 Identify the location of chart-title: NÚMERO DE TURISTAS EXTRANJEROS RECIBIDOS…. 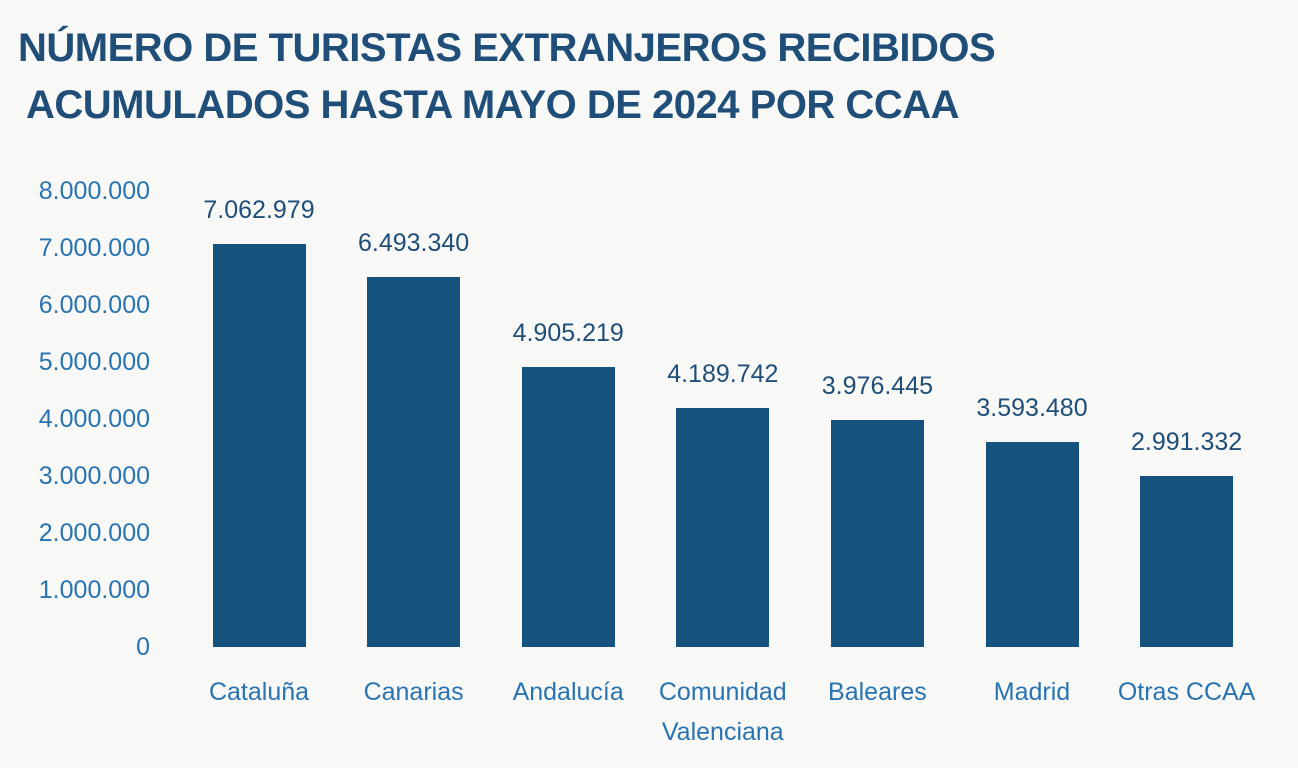
(507, 77).